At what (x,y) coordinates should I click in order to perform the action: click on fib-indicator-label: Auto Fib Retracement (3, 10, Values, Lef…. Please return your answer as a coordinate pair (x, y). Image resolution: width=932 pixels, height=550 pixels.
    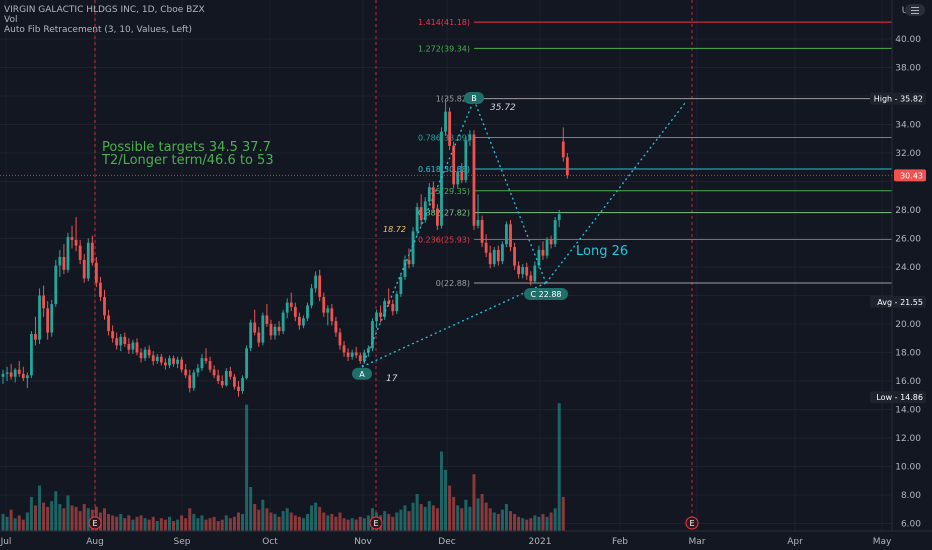
    Looking at the image, I should click on (98, 30).